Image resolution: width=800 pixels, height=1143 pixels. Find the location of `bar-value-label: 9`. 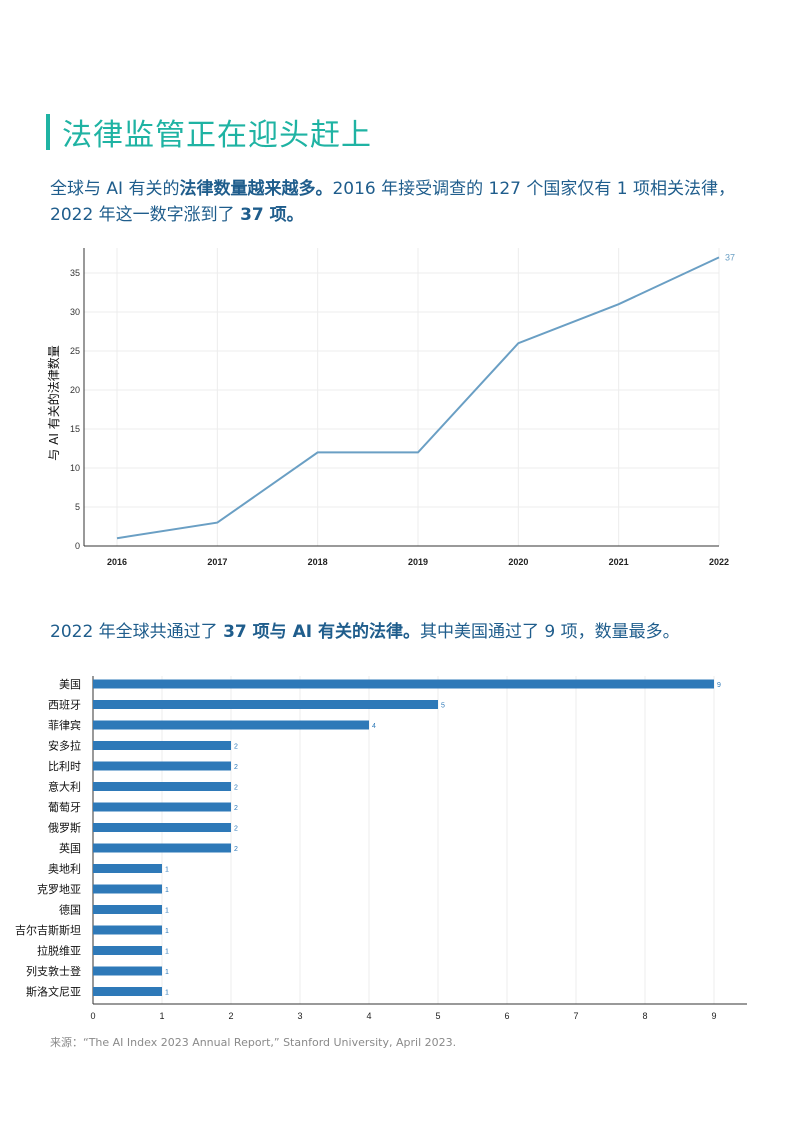

bar-value-label: 9 is located at coordinates (719, 685).